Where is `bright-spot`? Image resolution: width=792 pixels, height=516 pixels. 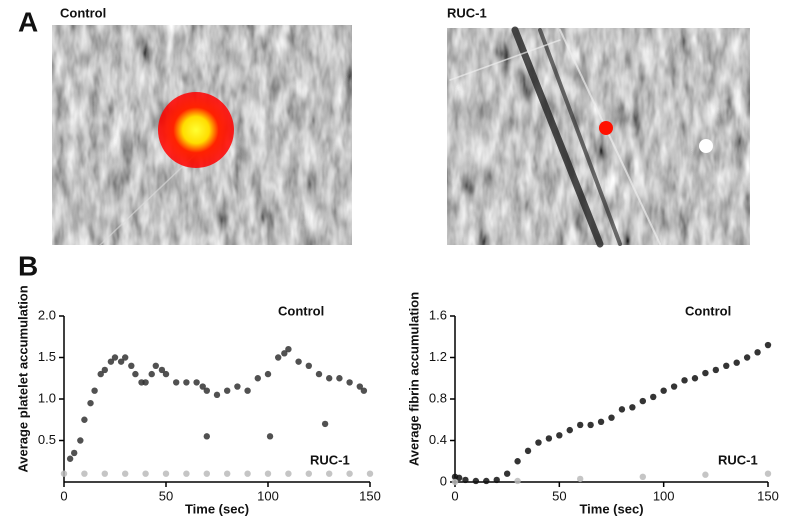
bright-spot is located at coordinates (706, 146).